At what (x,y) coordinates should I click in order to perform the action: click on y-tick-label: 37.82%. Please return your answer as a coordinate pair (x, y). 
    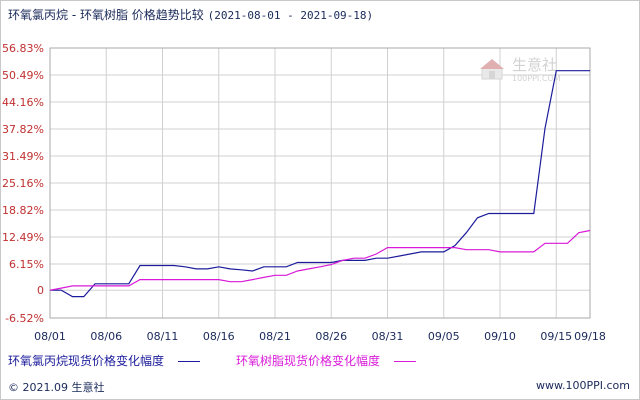
    Looking at the image, I should click on (23, 129).